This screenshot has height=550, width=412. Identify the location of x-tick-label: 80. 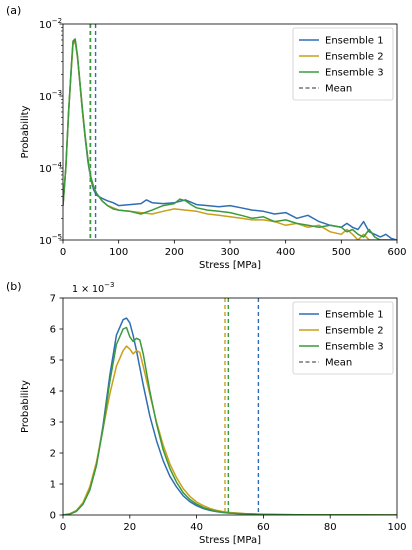
(330, 527).